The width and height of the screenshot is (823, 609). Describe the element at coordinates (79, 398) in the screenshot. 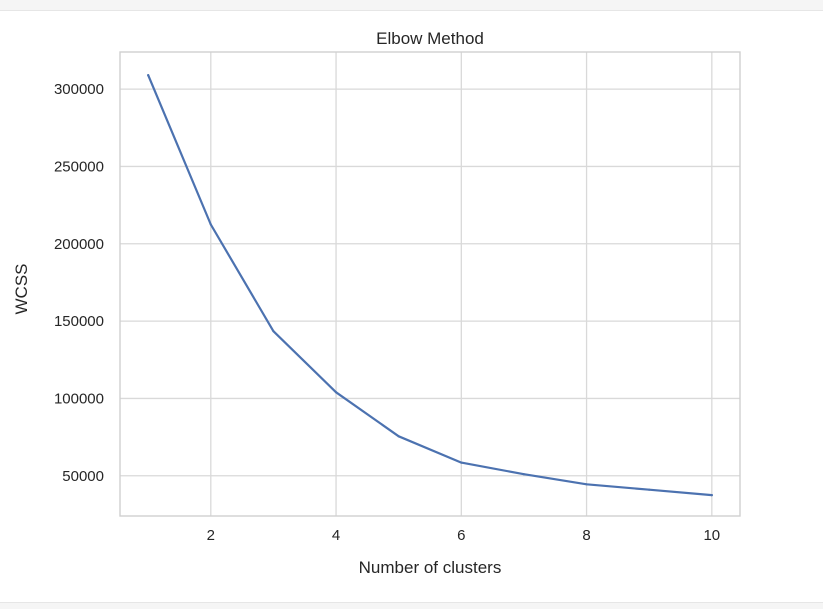

I see `y-tick-label: 100000` at that location.